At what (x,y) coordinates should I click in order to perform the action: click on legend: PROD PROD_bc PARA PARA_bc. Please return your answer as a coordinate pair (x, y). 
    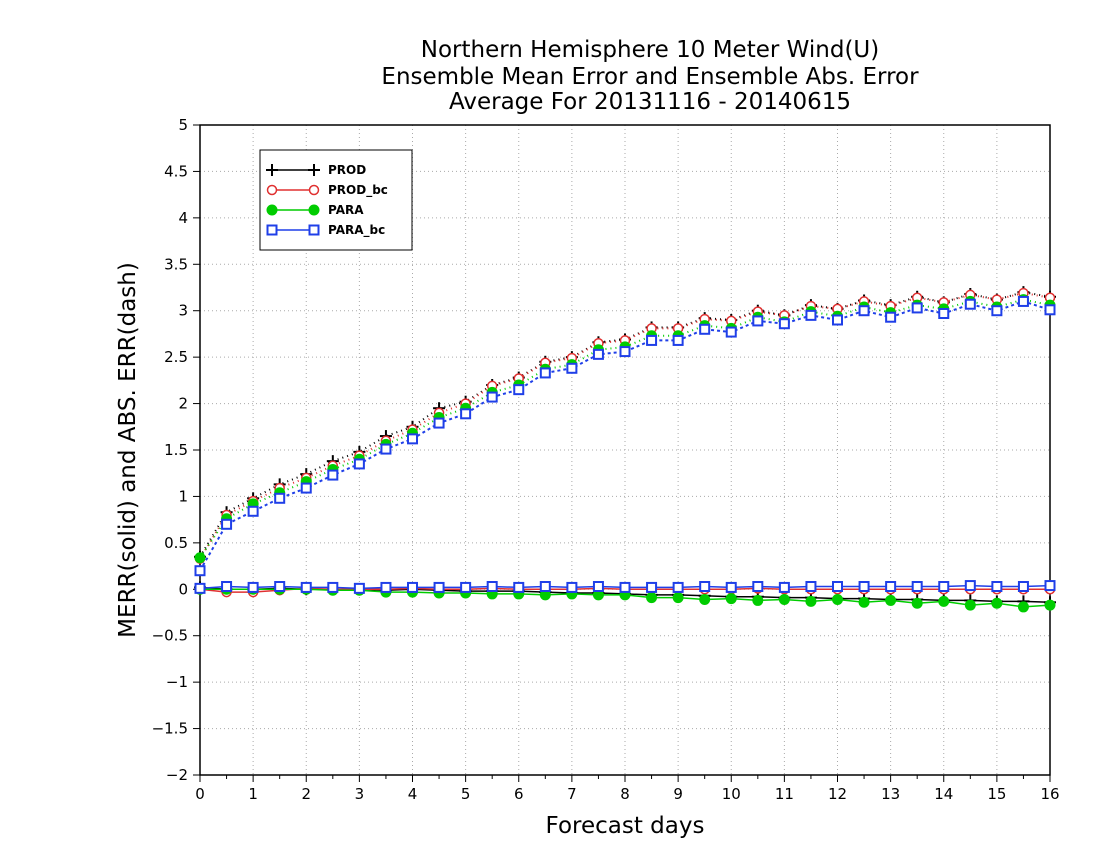
    Looking at the image, I should click on (336, 200).